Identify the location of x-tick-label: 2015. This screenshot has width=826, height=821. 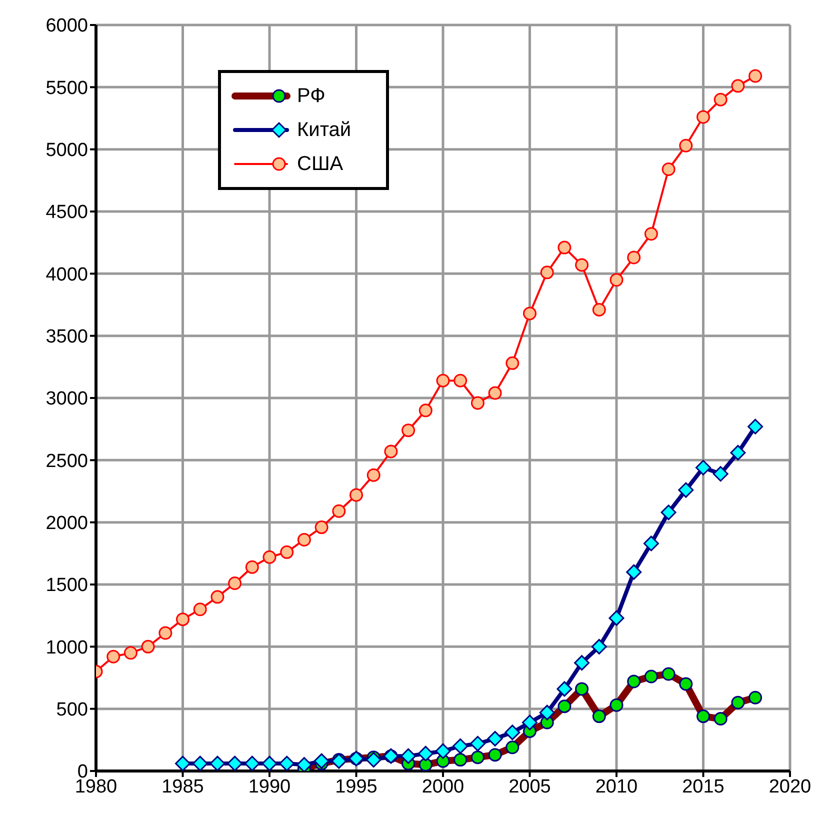
(703, 787).